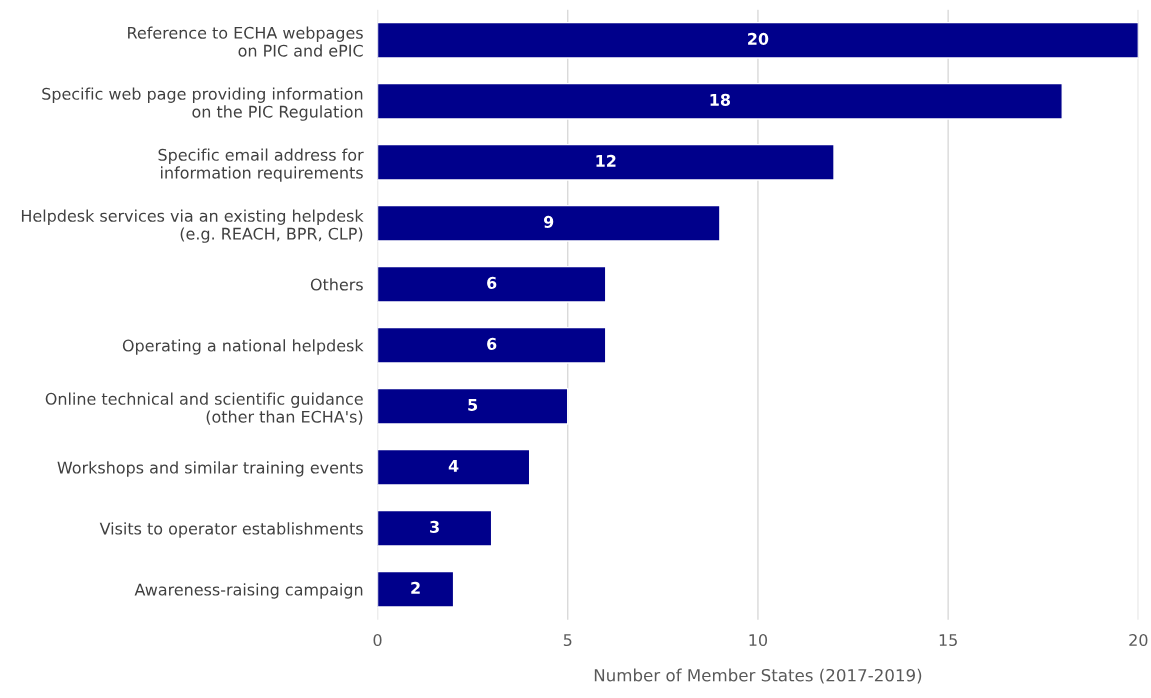 This screenshot has width=1151, height=698. Describe the element at coordinates (231, 530) in the screenshot. I see `y-tick-label: Visits to operator establishments` at that location.